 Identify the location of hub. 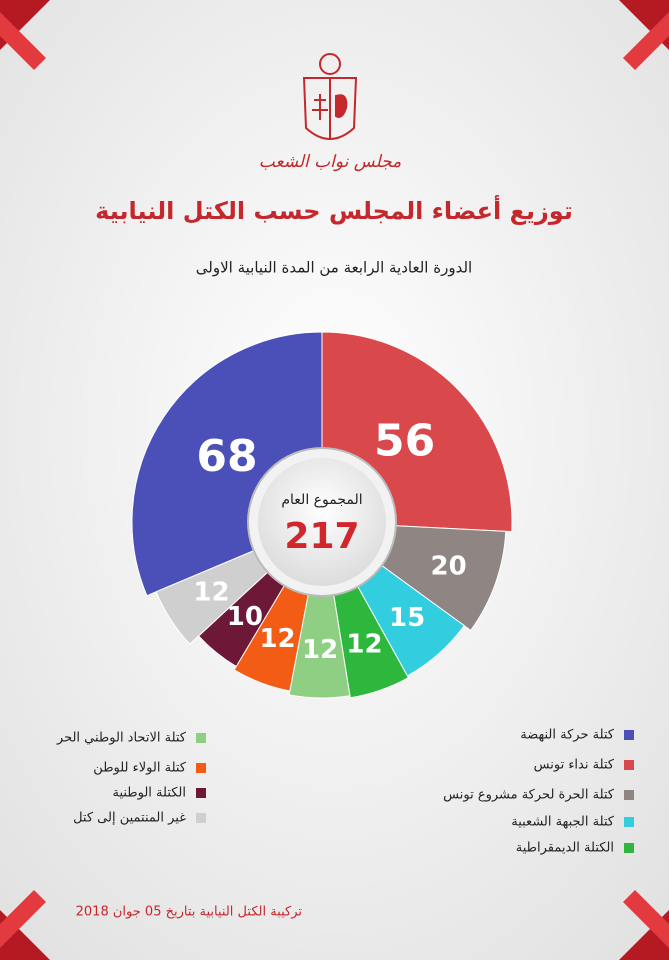
(322, 522).